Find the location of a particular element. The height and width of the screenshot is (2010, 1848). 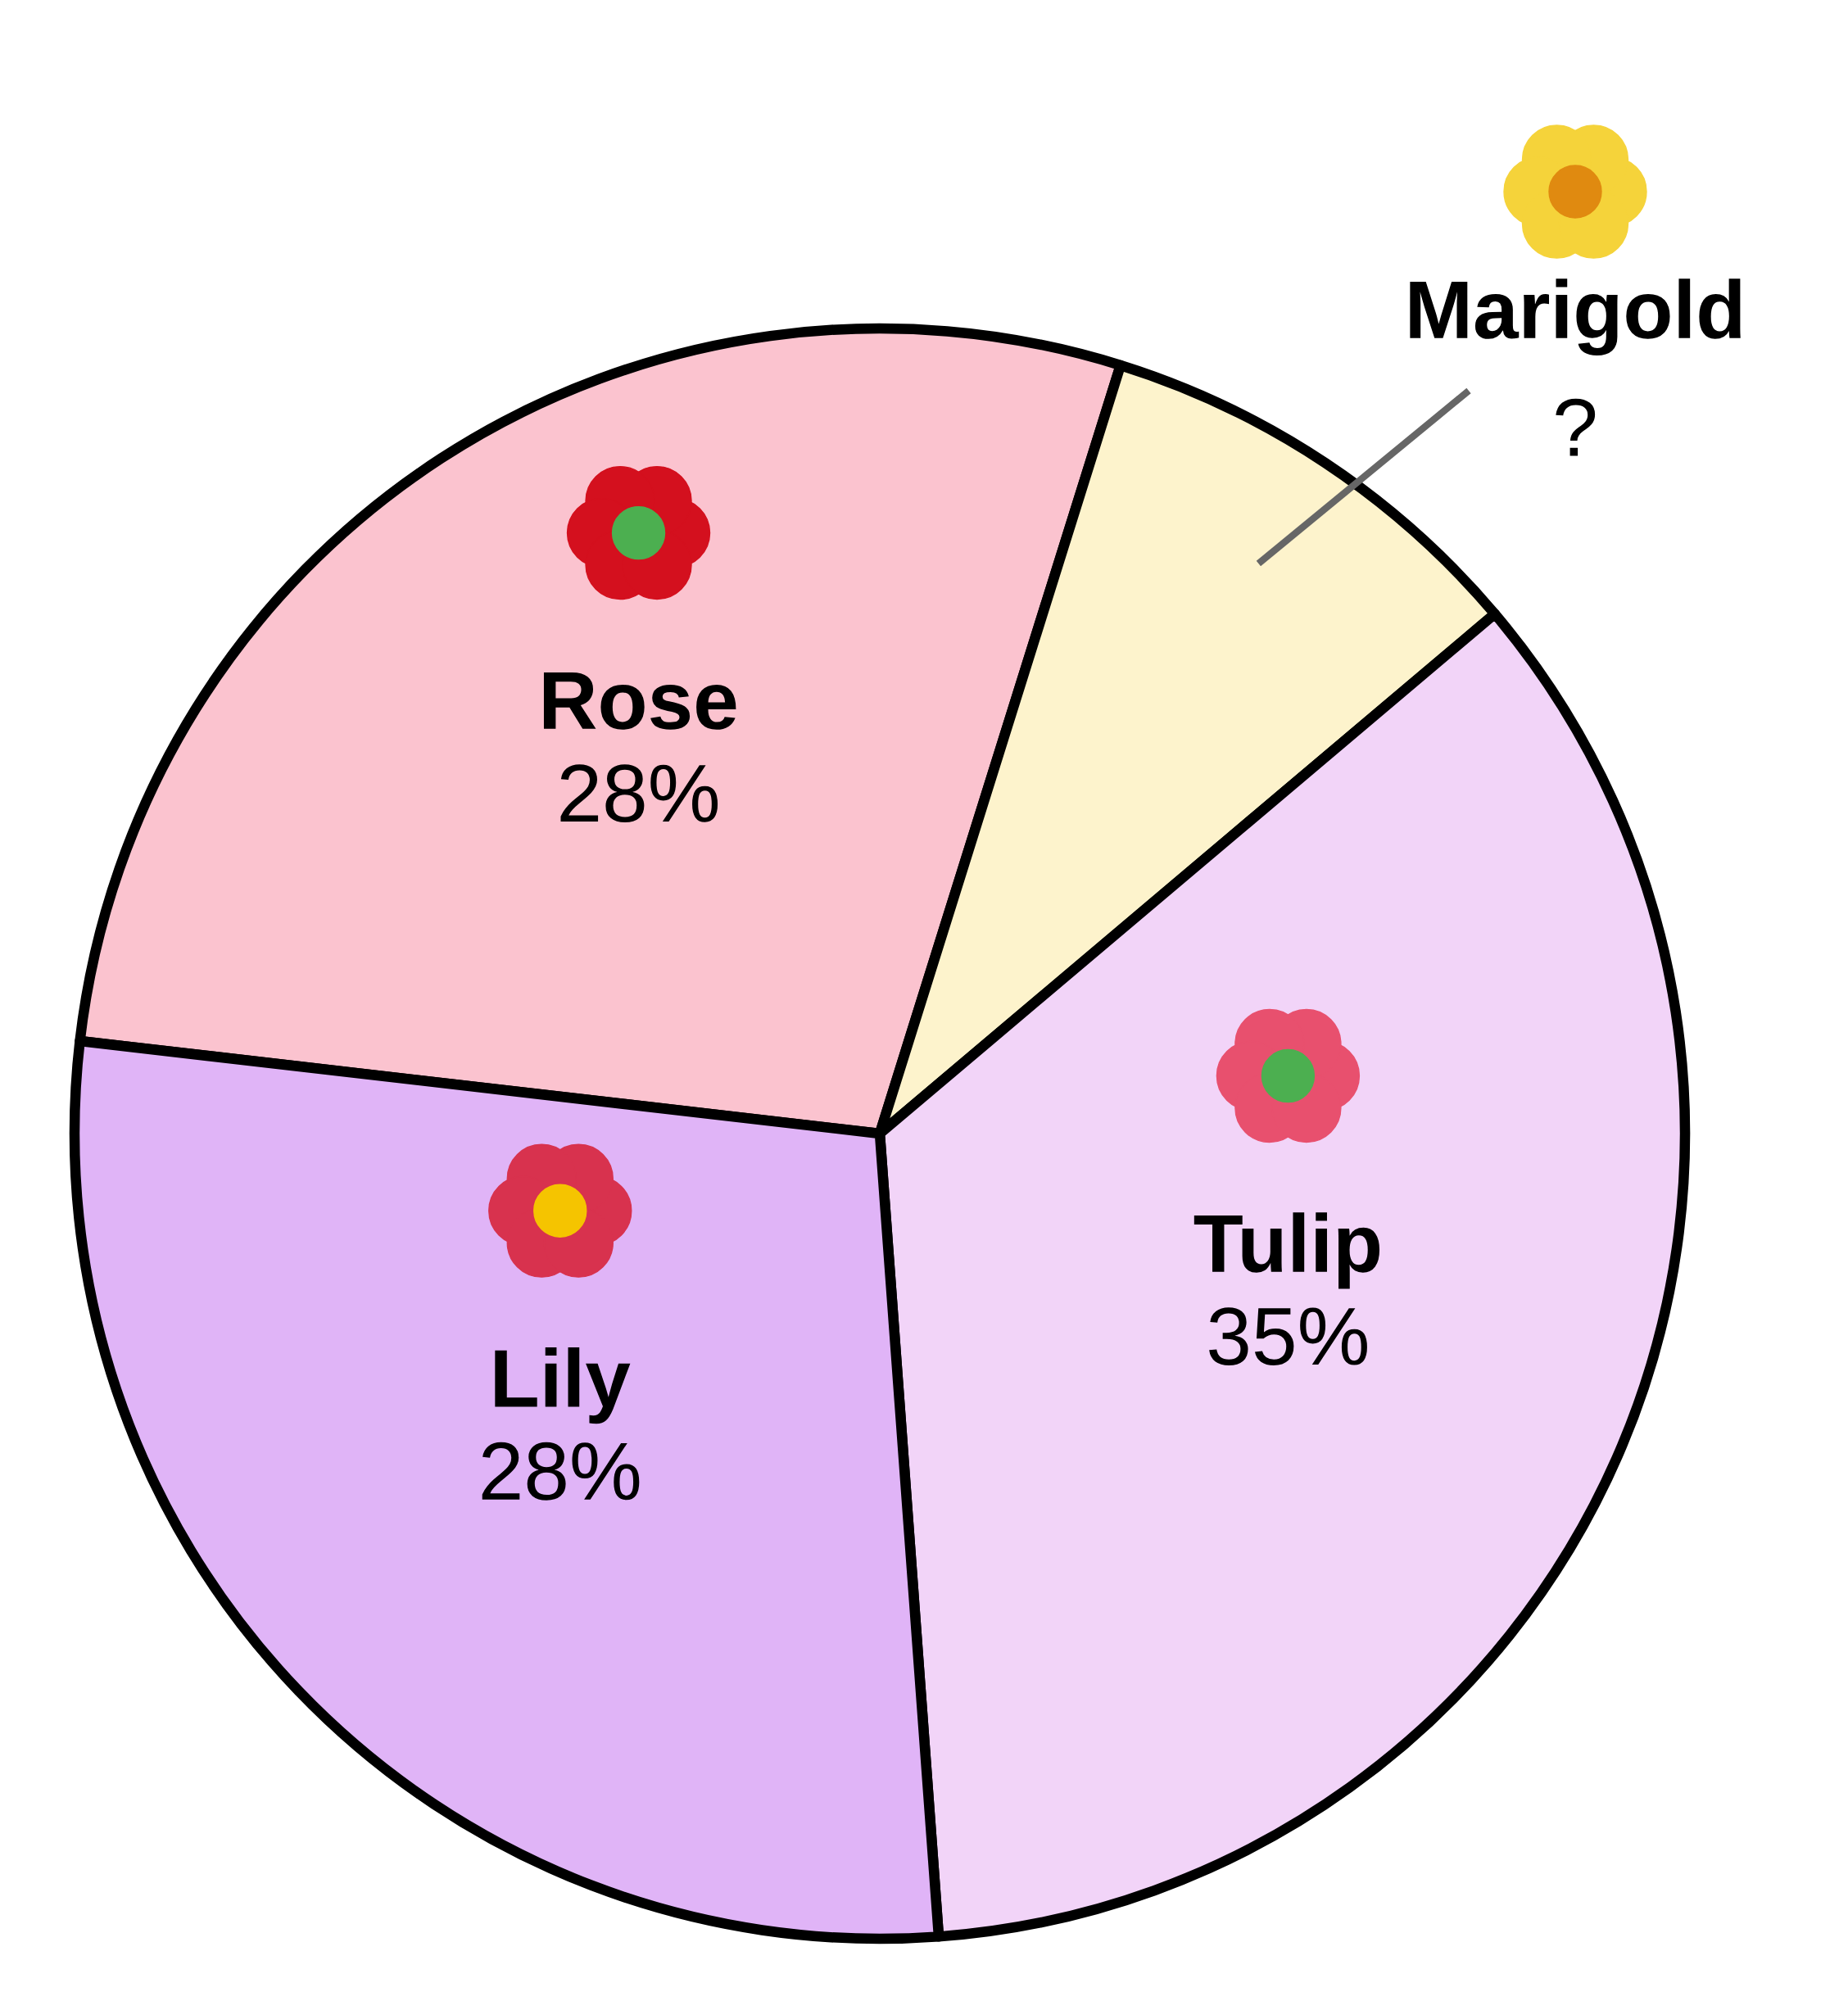

data-label: 35% is located at coordinates (1288, 1336).